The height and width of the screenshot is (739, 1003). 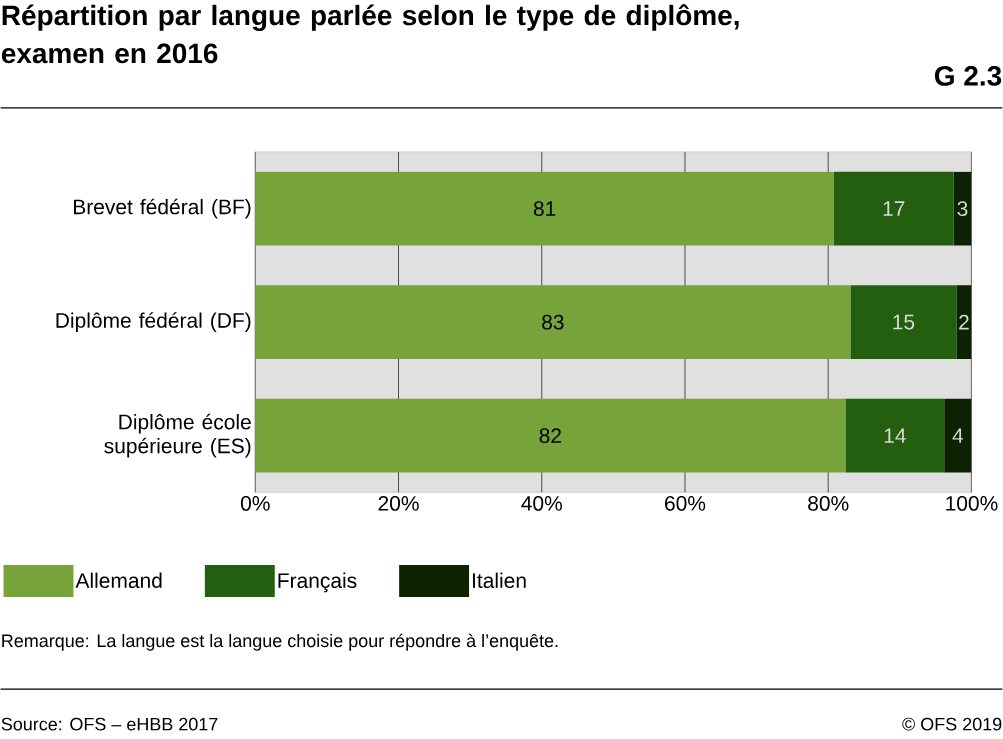 I want to click on text: © OFS 2019, so click(x=952, y=724).